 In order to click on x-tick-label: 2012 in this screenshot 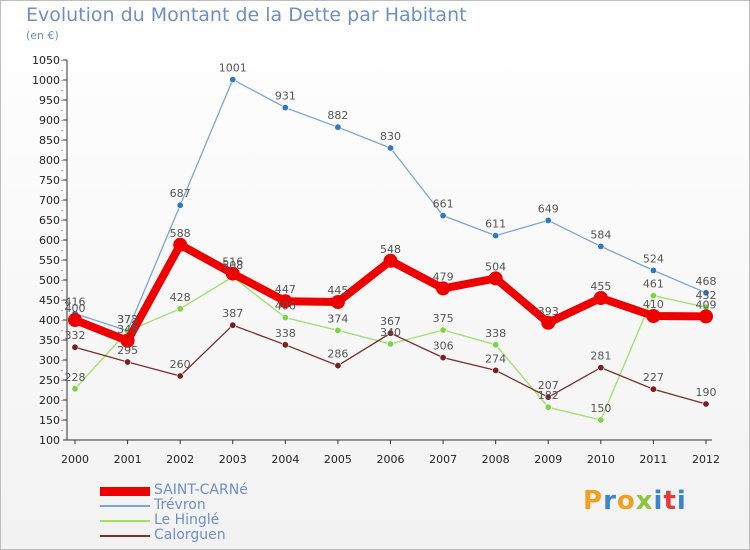, I will do `click(706, 459)`.